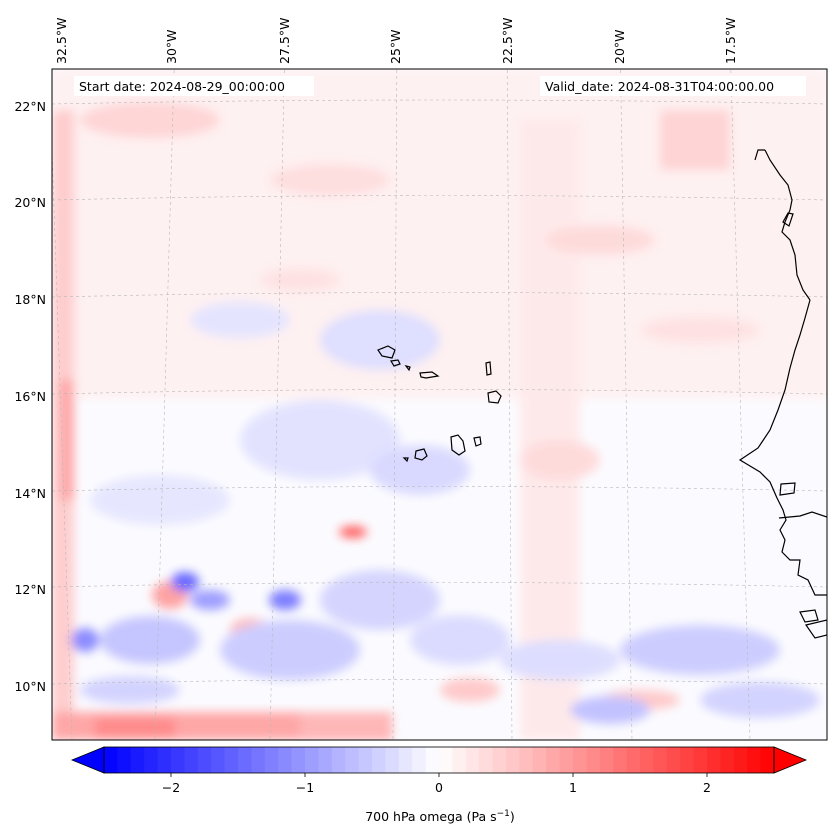  Describe the element at coordinates (440, 816) in the screenshot. I see `colorbar-label: 700 hPa omega (Pa s−1)` at that location.